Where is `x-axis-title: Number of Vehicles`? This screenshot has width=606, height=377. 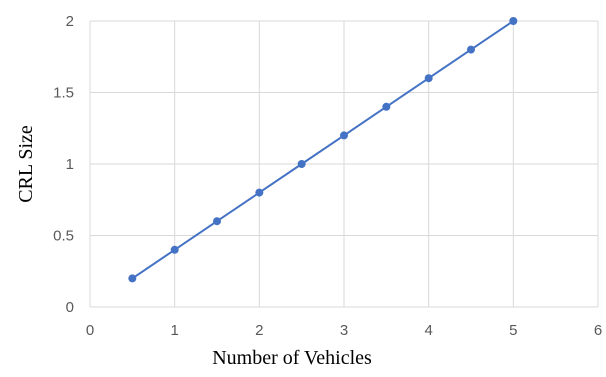 x-axis-title: Number of Vehicles is located at coordinates (292, 358).